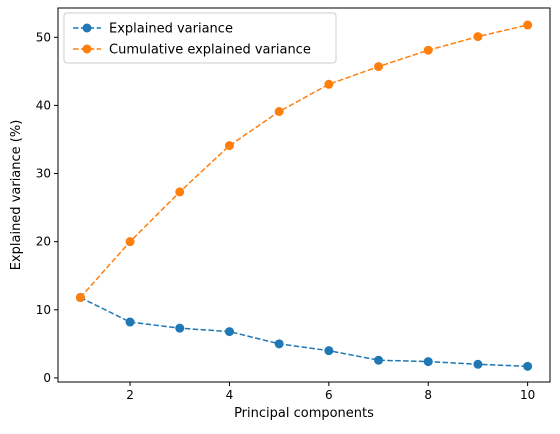 Image resolution: width=560 pixels, height=434 pixels. What do you see at coordinates (16, 195) in the screenshot?
I see `y-axis-label: Explained variance (%)` at bounding box center [16, 195].